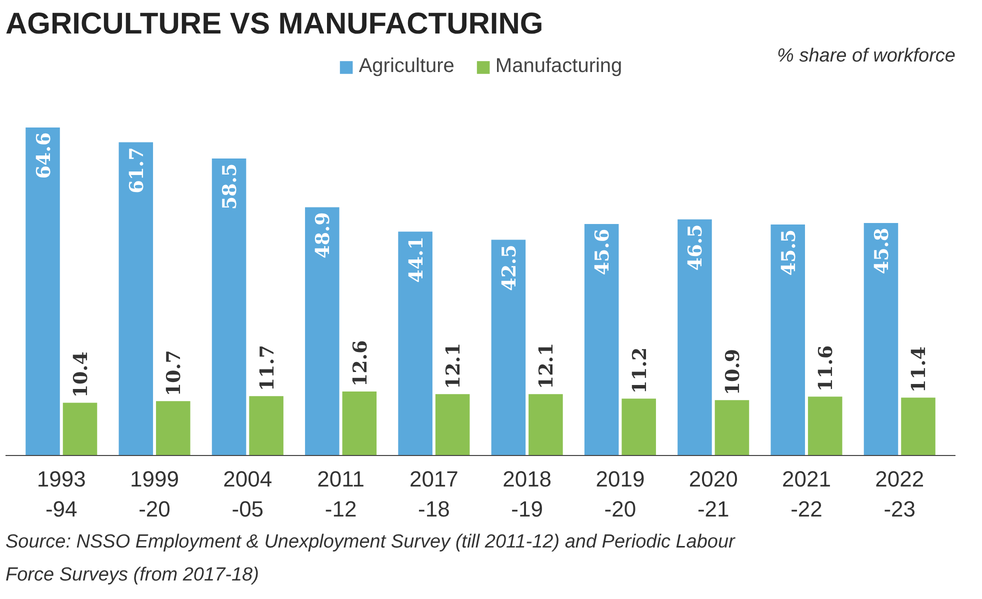  I want to click on x-tick-label: 2004 -05, so click(247, 494).